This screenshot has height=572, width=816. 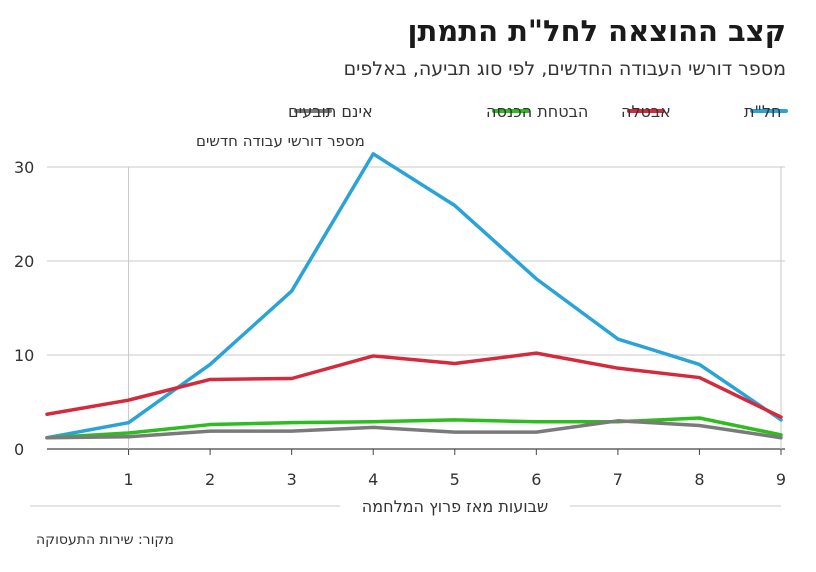 What do you see at coordinates (373, 479) in the screenshot?
I see `x-tick-label-4: 4` at bounding box center [373, 479].